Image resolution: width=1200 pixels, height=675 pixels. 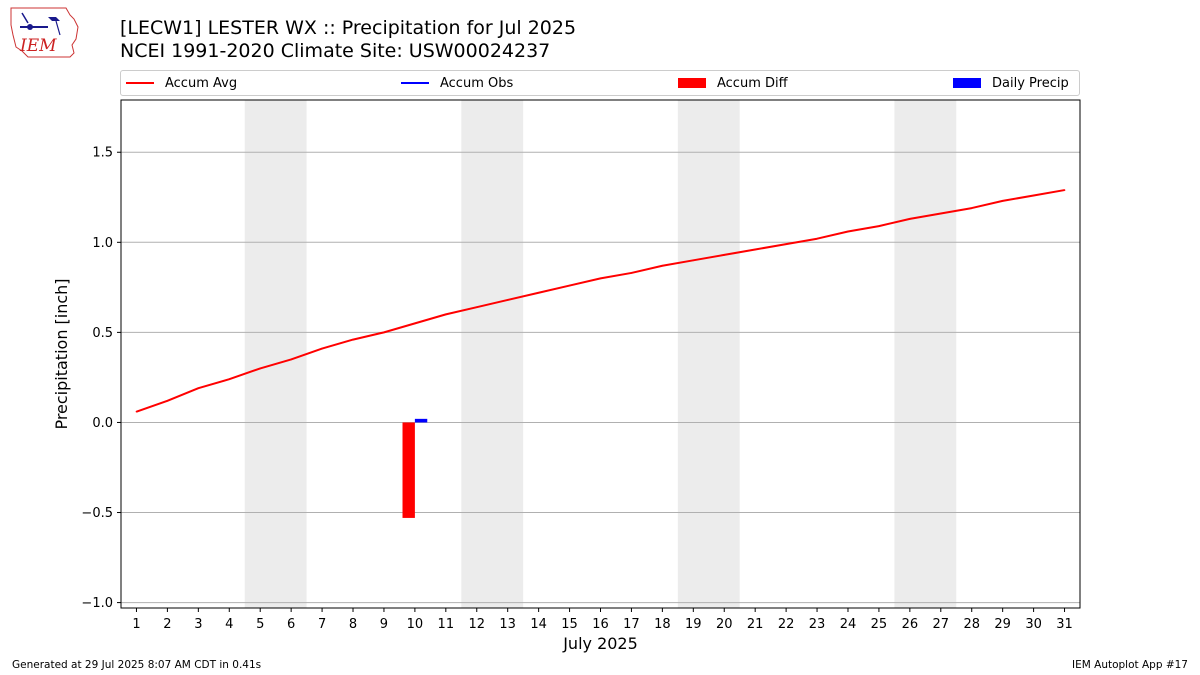 What do you see at coordinates (755, 624) in the screenshot?
I see `x-tick-label: 21` at bounding box center [755, 624].